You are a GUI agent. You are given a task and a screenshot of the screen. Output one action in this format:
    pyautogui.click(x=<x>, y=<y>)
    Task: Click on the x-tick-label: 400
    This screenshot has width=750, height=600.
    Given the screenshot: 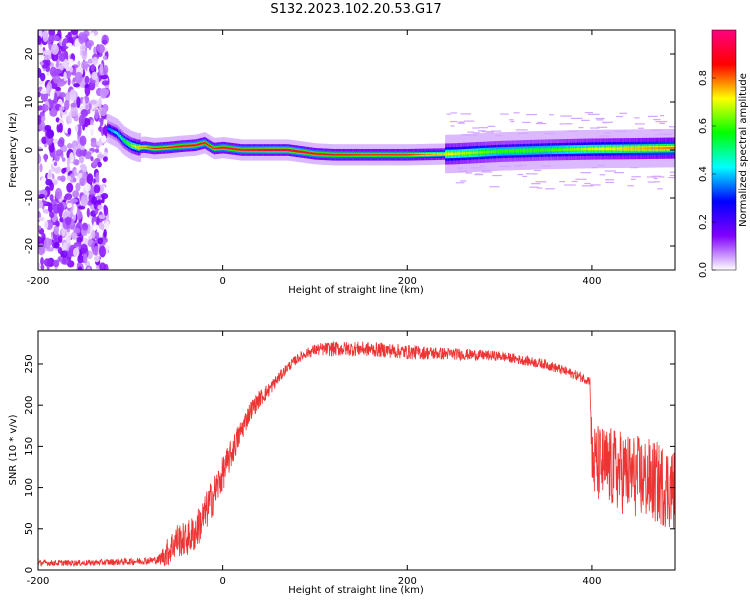 What is the action you would take?
    pyautogui.click(x=591, y=281)
    